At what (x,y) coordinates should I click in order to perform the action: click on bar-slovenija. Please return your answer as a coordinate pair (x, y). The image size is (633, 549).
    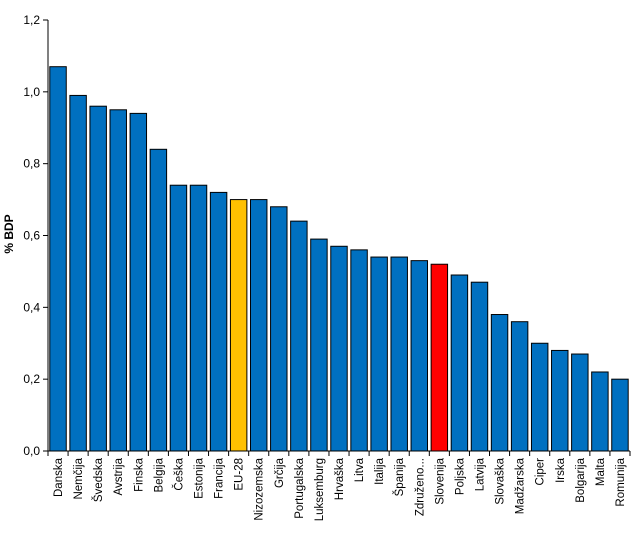
    Looking at the image, I should click on (439, 357).